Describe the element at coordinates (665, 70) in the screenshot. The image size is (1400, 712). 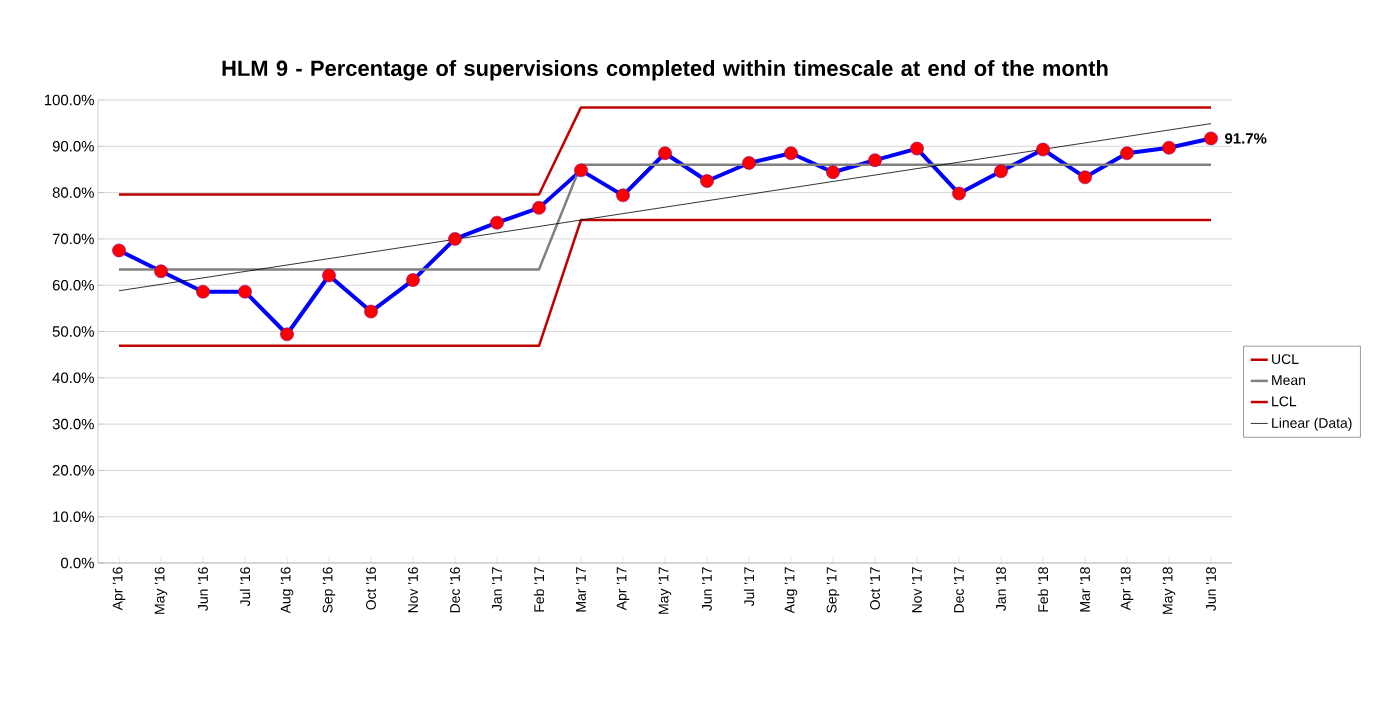
I see `chart-title: HLM 9 - Percentage of supervisions completed within timescale at end of the month` at that location.